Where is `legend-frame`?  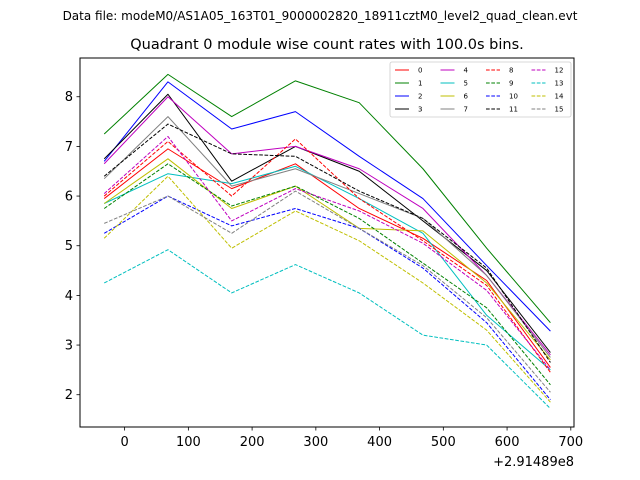 legend-frame is located at coordinates (480, 89).